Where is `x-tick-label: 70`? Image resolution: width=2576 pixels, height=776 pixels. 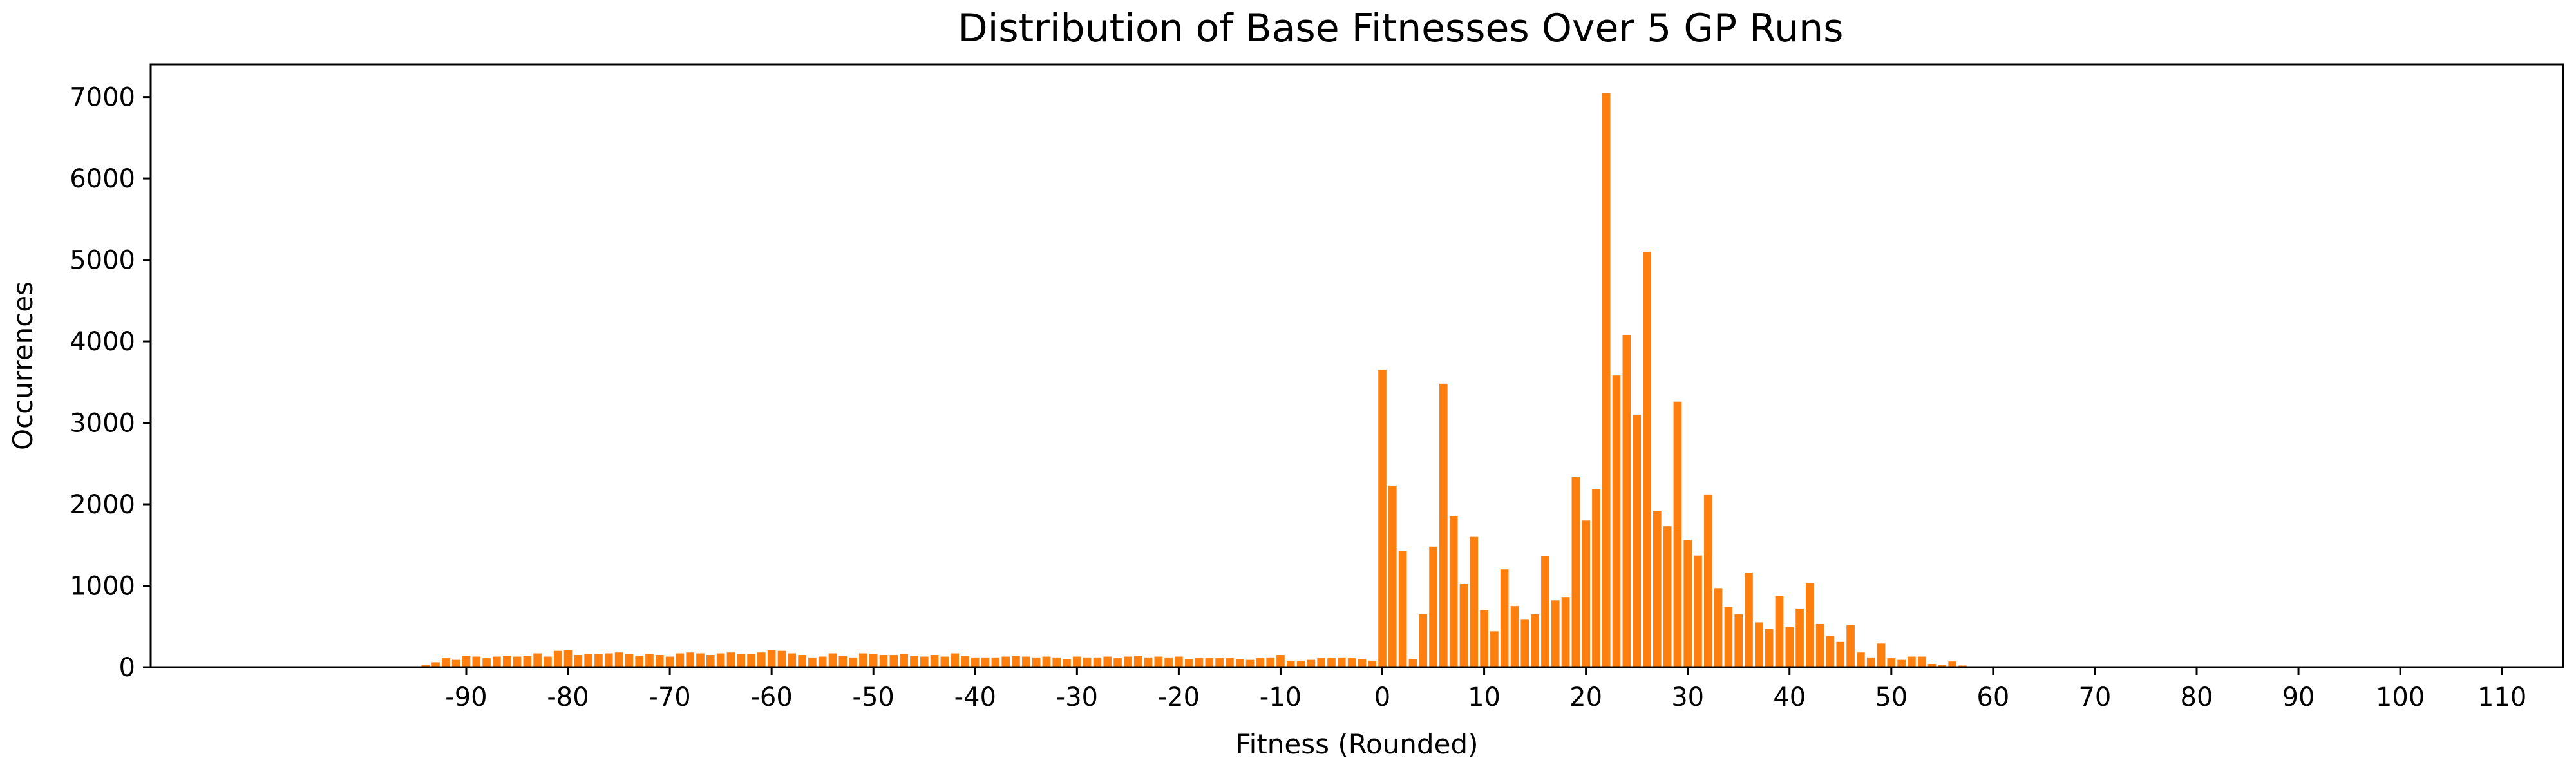 x-tick-label: 70 is located at coordinates (2094, 698).